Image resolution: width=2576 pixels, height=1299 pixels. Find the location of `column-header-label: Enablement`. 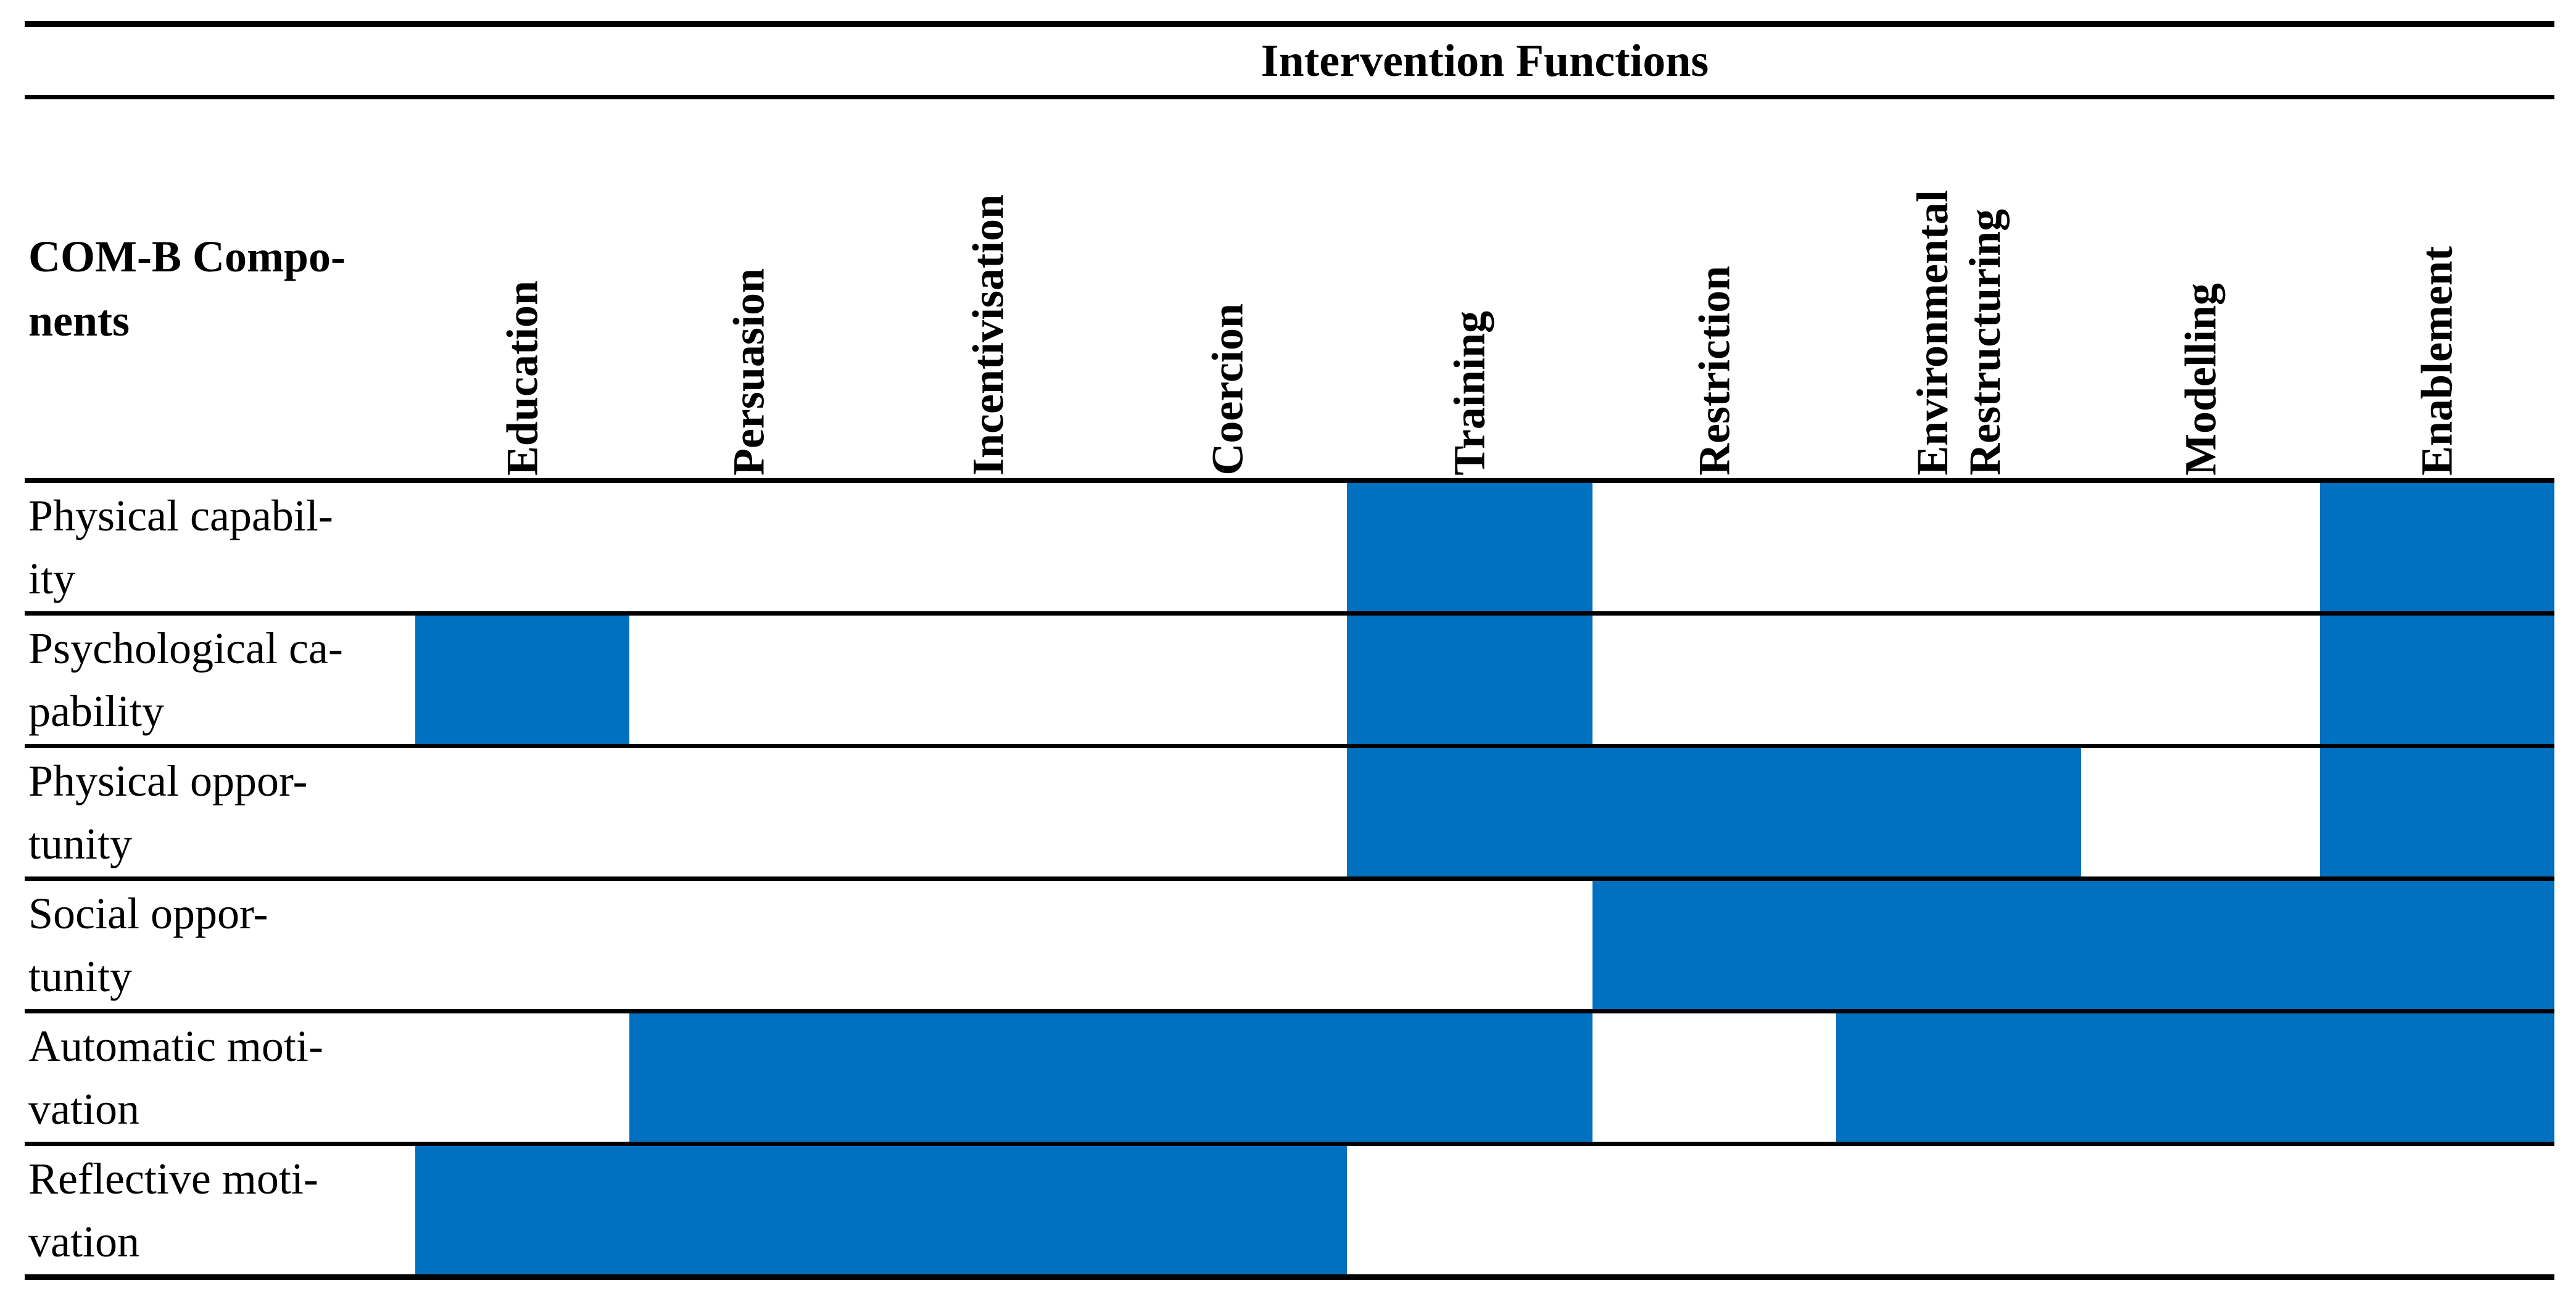

column-header-label: Enablement is located at coordinates (2437, 361).